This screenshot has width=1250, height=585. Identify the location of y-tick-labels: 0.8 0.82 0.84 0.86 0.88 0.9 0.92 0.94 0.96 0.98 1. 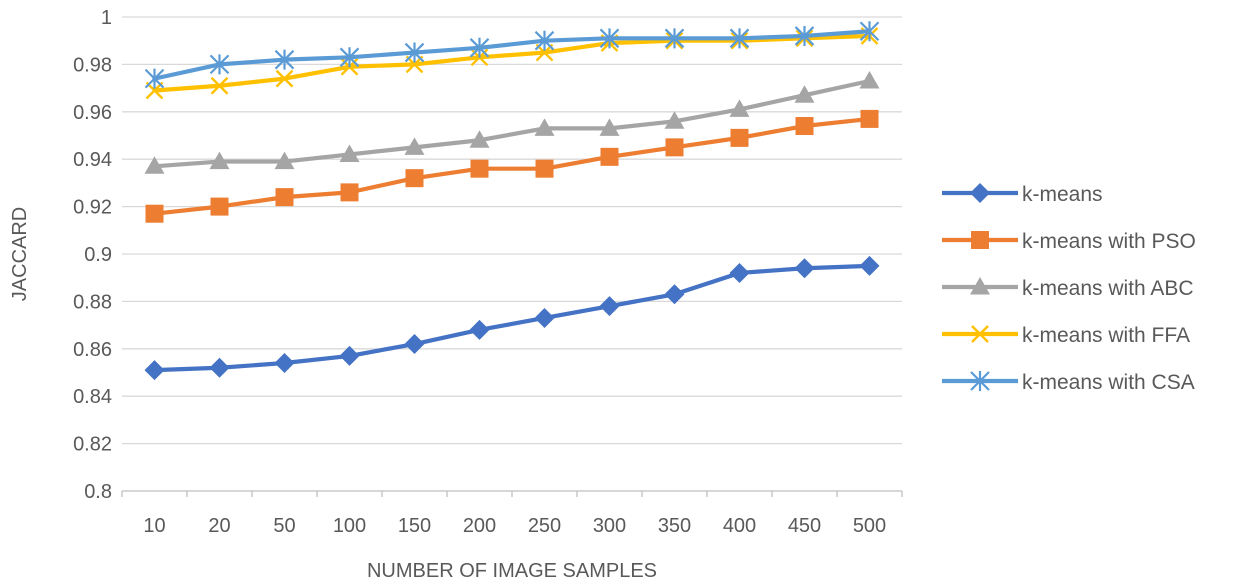
(92, 255).